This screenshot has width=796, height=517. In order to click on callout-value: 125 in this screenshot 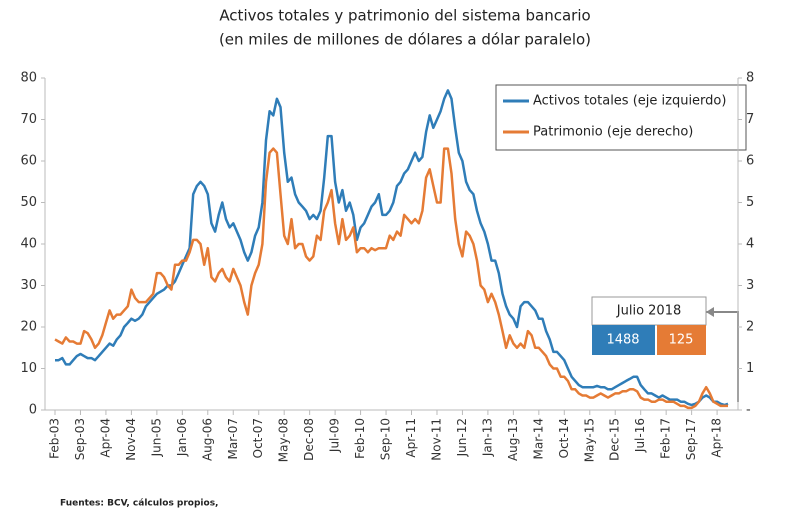, I will do `click(681, 340)`.